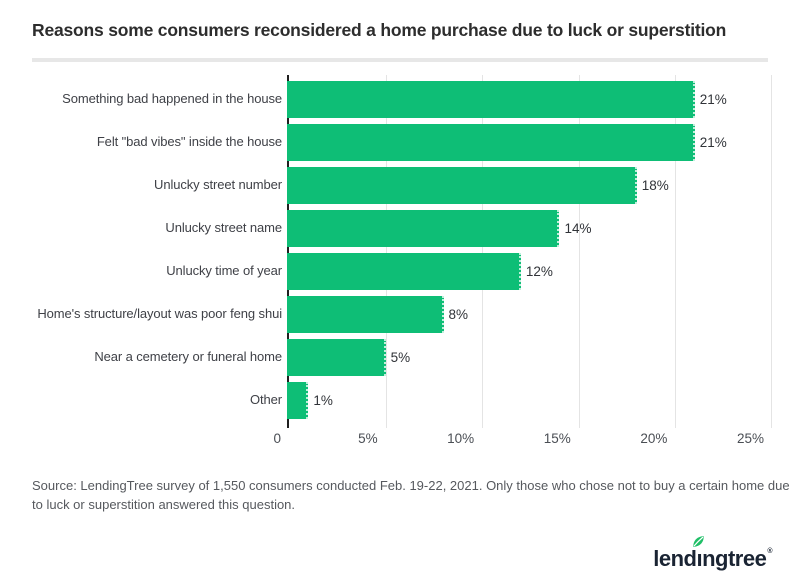  I want to click on tick-label: 5%, so click(368, 438).